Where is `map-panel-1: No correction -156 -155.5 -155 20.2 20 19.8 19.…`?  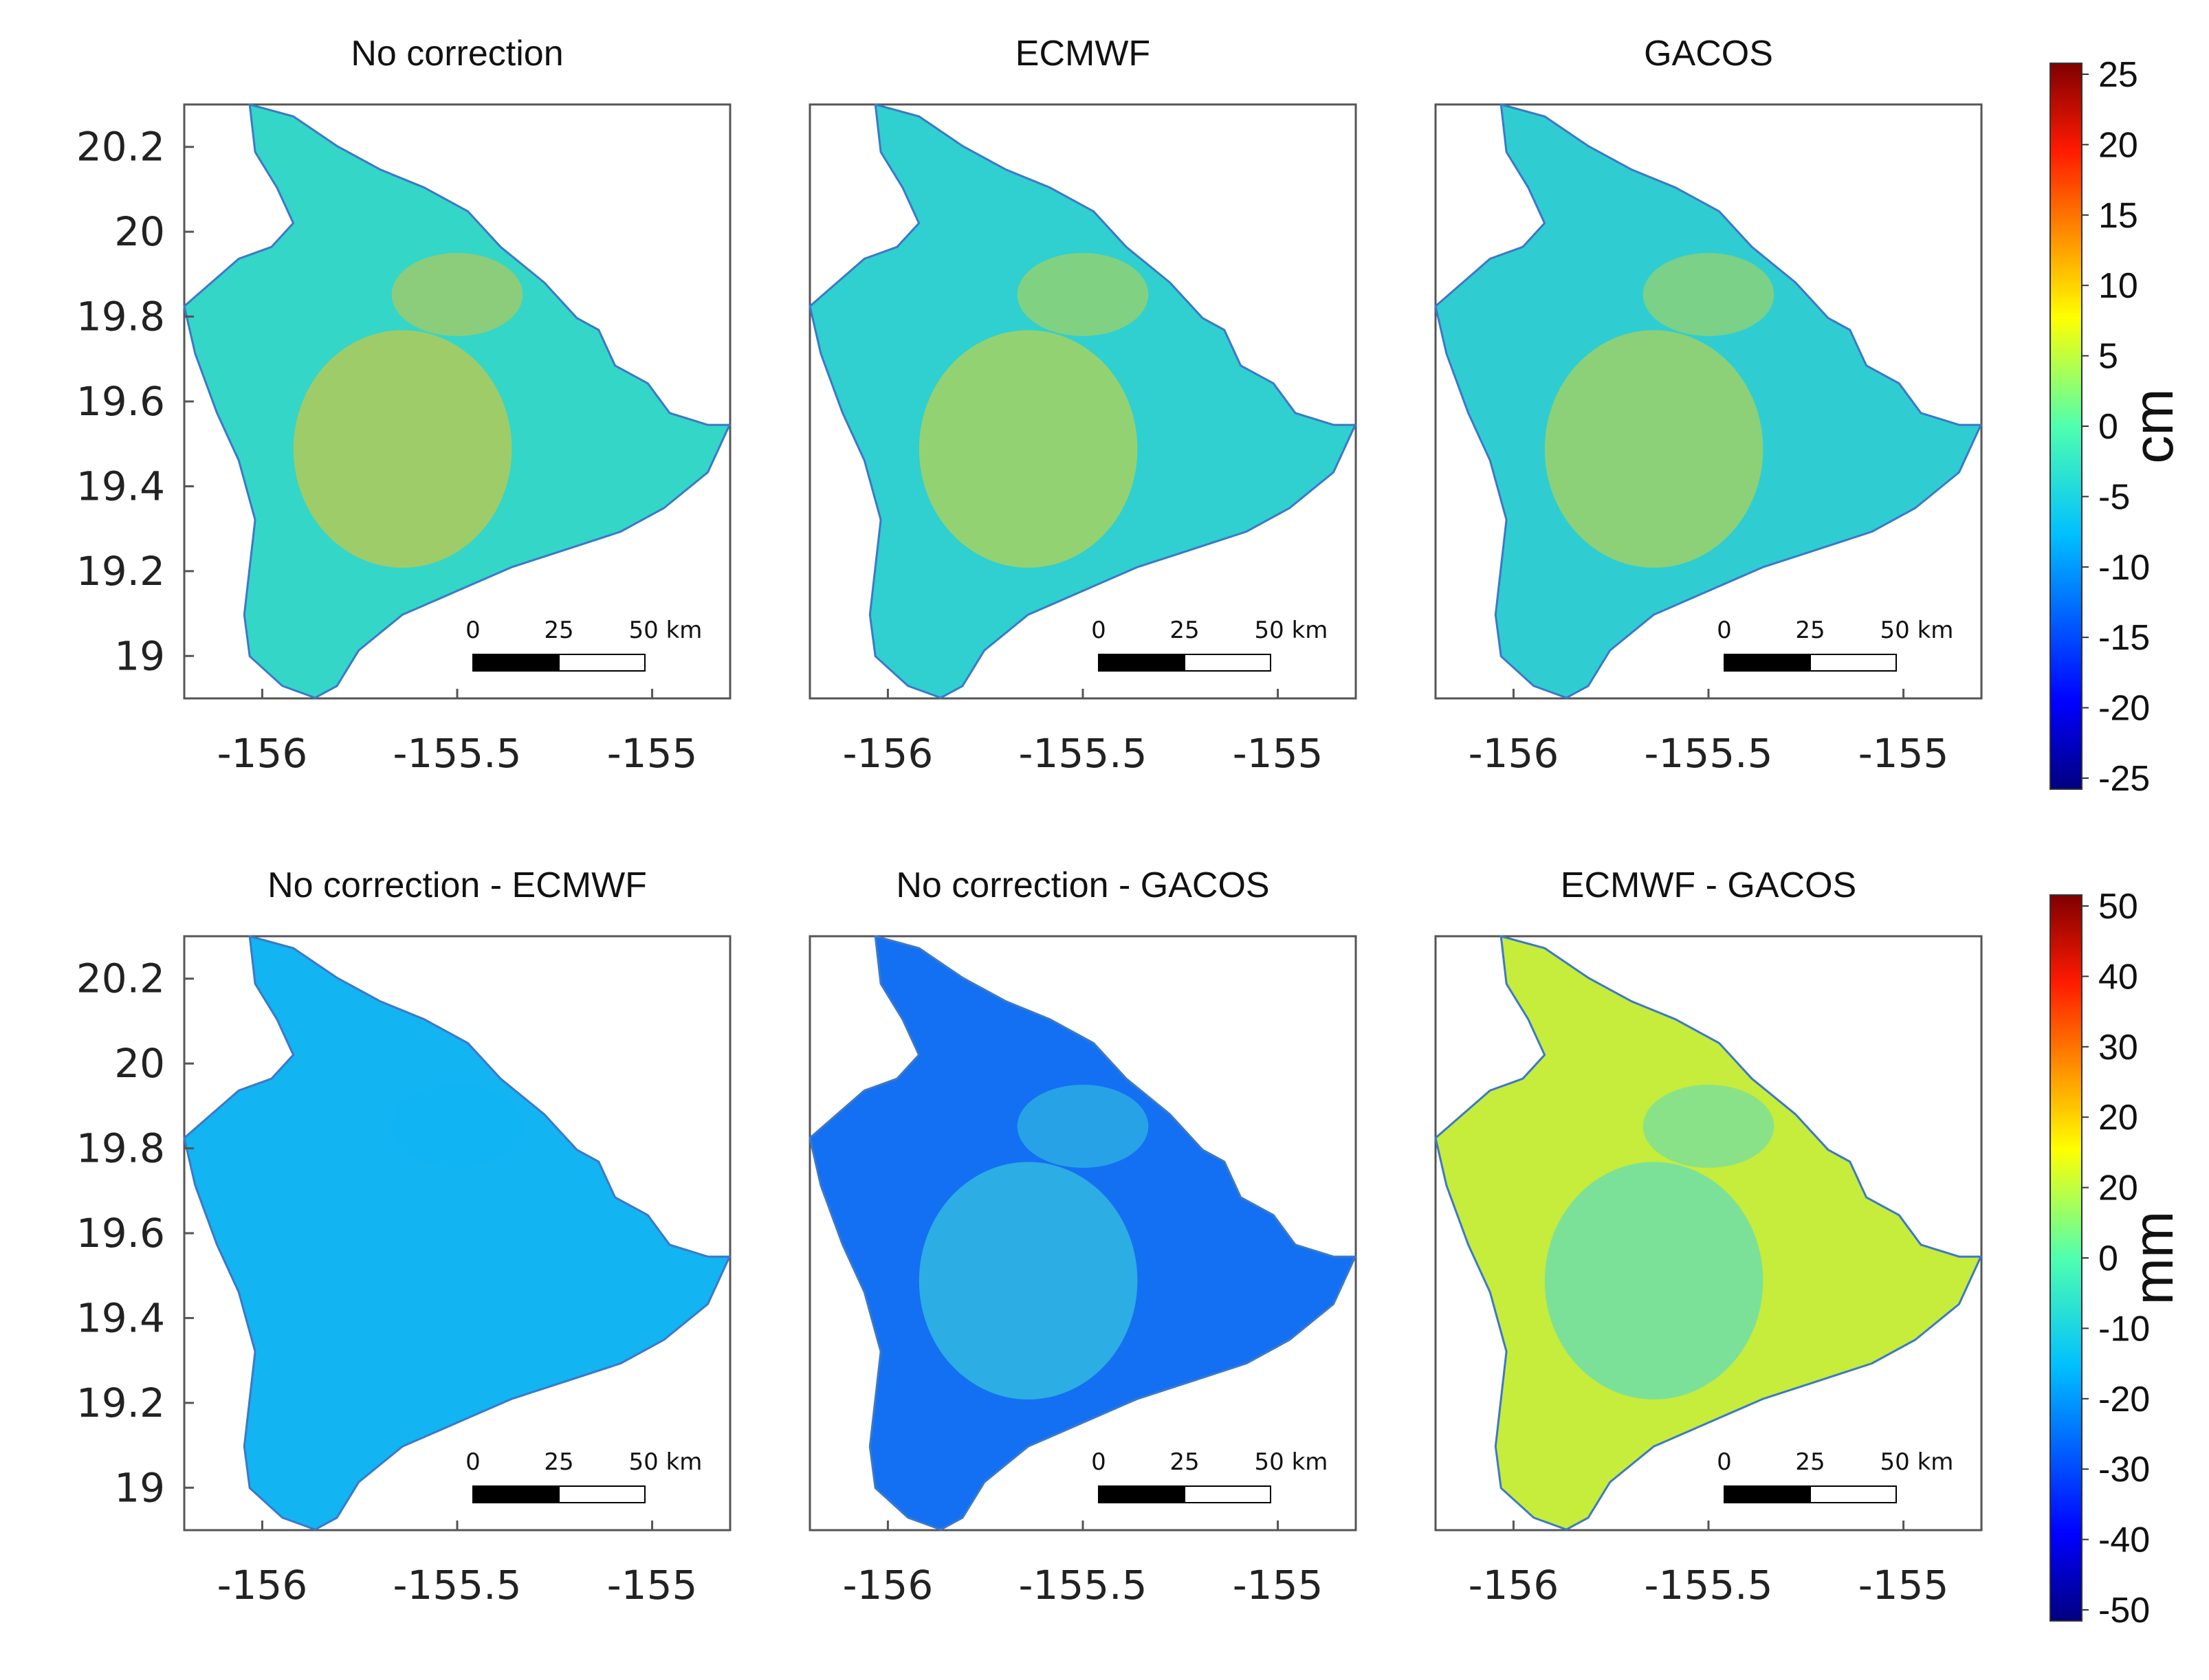
map-panel-1: No correction -156 -155.5 -155 20.2 20 19.8 19.… is located at coordinates (404, 405).